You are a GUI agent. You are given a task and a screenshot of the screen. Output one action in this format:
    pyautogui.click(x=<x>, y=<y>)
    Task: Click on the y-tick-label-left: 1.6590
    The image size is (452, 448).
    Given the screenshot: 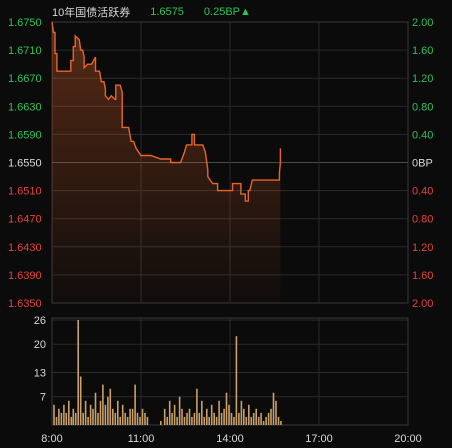 What is the action you would take?
    pyautogui.click(x=25, y=135)
    